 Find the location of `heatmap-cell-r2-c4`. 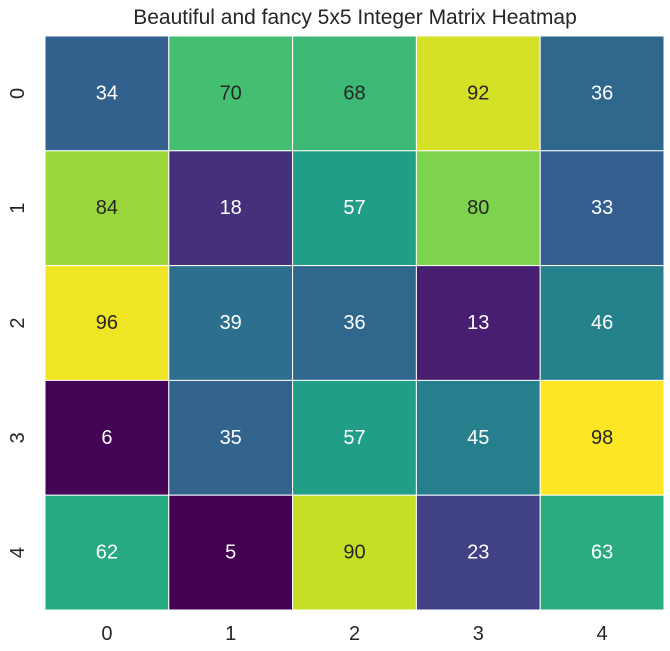

heatmap-cell-r2-c4 is located at coordinates (602, 323).